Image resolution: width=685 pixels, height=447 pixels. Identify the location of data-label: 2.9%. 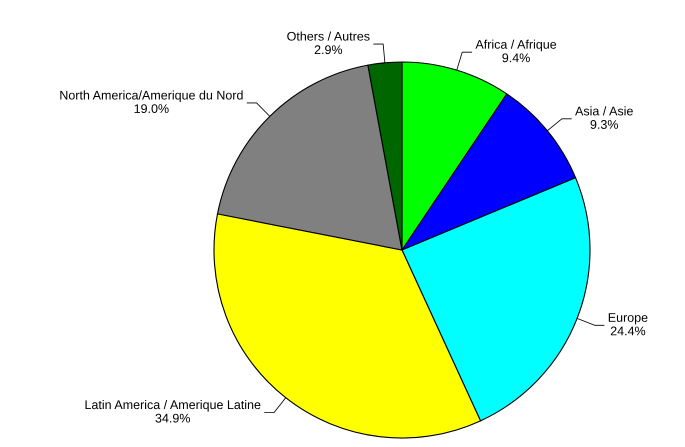
(328, 49).